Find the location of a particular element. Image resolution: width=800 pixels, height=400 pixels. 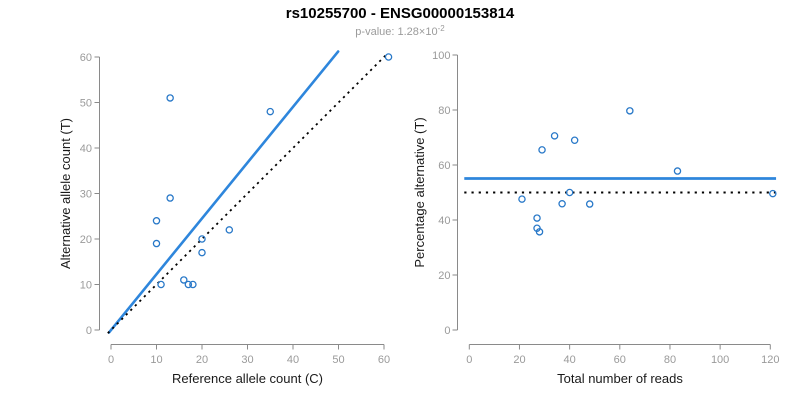

figure-title: rs10255700 - ENSG00000153814 is located at coordinates (400, 13).